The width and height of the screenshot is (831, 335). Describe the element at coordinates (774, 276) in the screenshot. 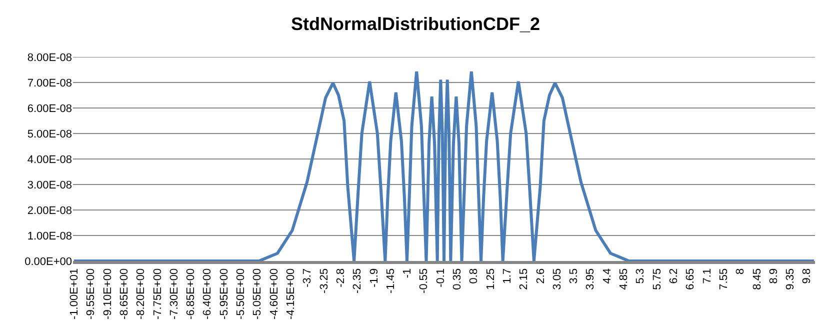

I see `x-tick-label: 8.9` at that location.